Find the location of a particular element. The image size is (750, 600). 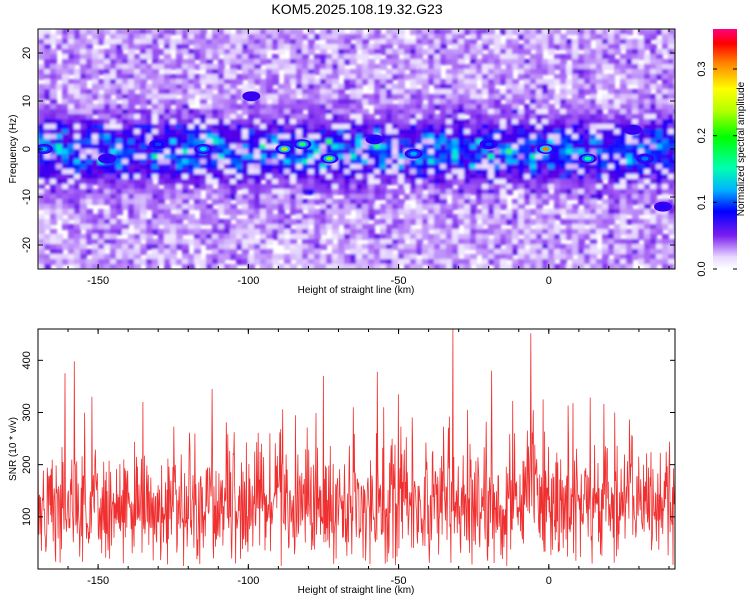

colorbar-gradient is located at coordinates (725, 149).